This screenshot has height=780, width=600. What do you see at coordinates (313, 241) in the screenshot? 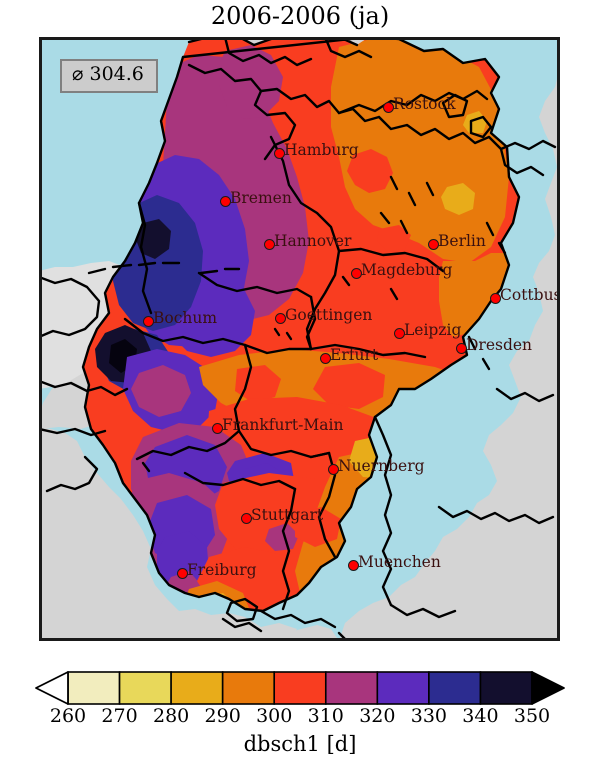
I see `city-label: Hannover` at bounding box center [313, 241].